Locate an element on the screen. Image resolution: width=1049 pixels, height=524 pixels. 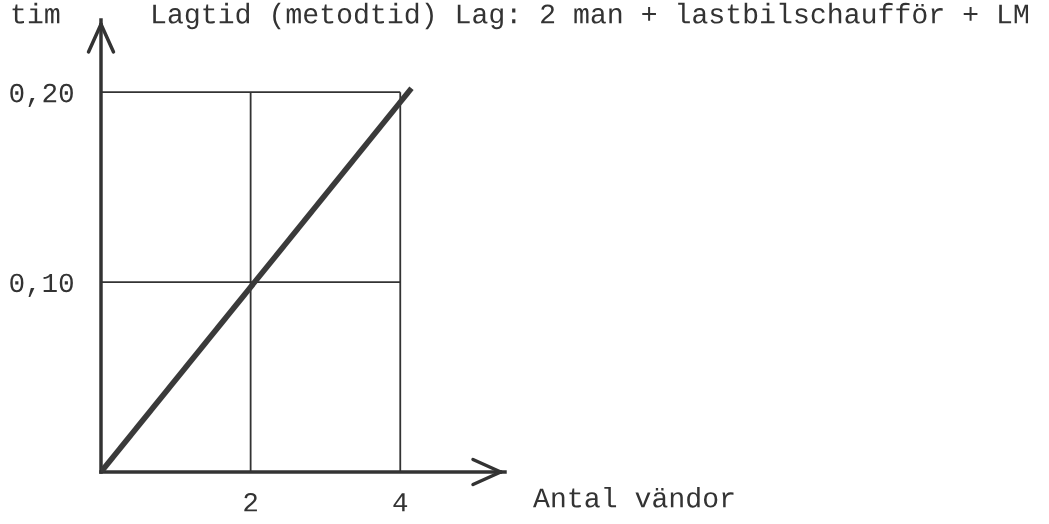
x-tick-label: 4 is located at coordinates (400, 502).